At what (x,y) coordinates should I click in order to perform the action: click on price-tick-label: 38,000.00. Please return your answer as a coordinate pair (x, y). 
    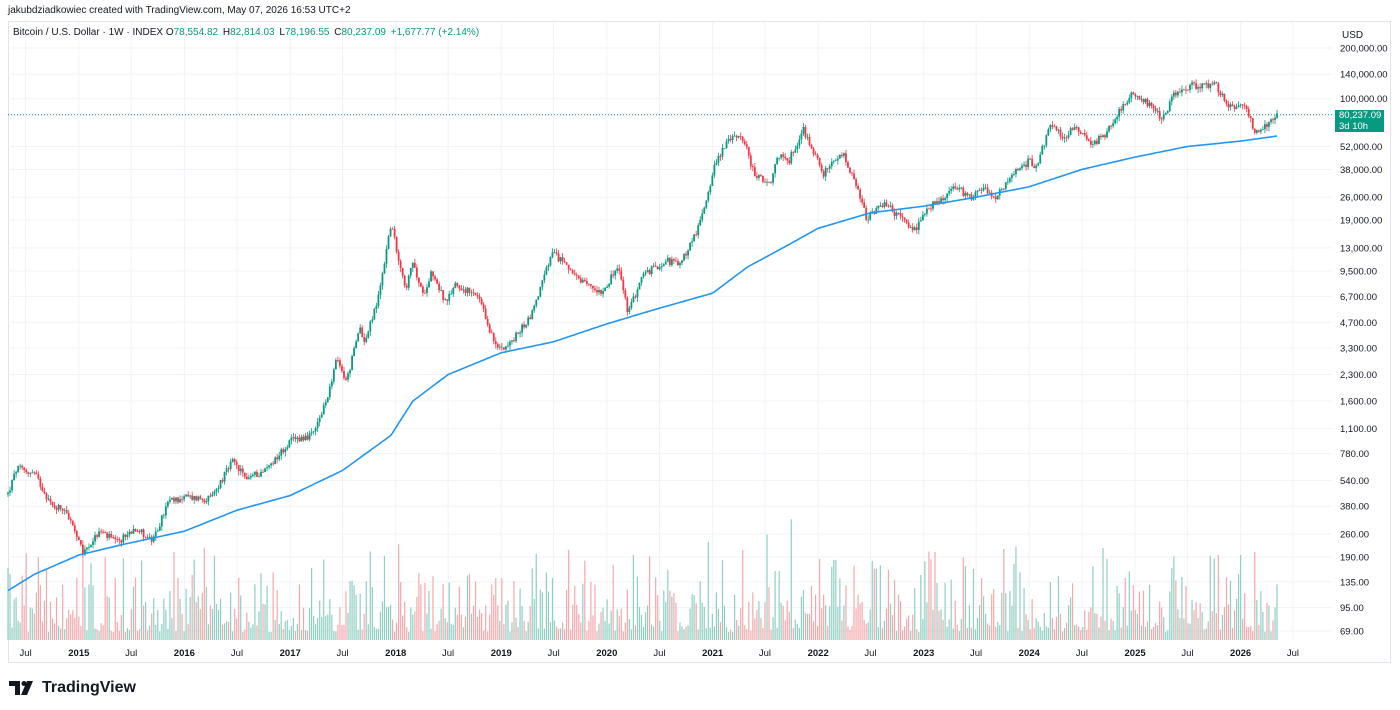
    Looking at the image, I should click on (1361, 170).